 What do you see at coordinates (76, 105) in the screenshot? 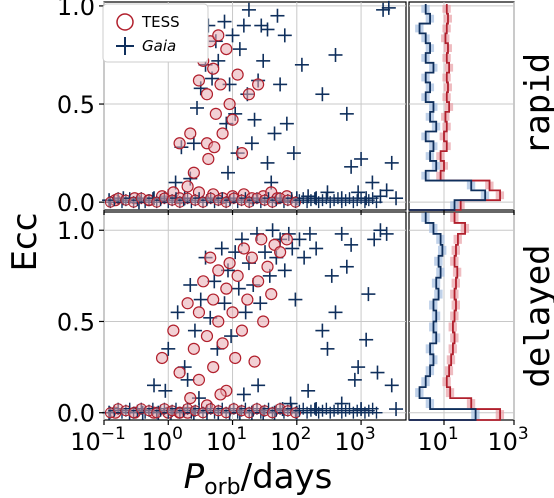
I see `rapid-scatter-ytick-label-1: 0.5` at bounding box center [76, 105].